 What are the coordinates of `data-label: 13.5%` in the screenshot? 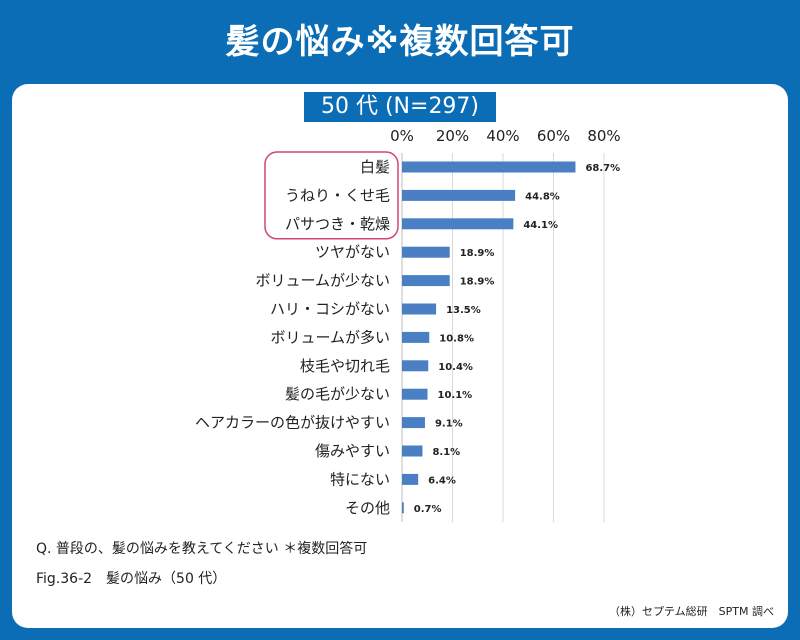 It's located at (463, 310).